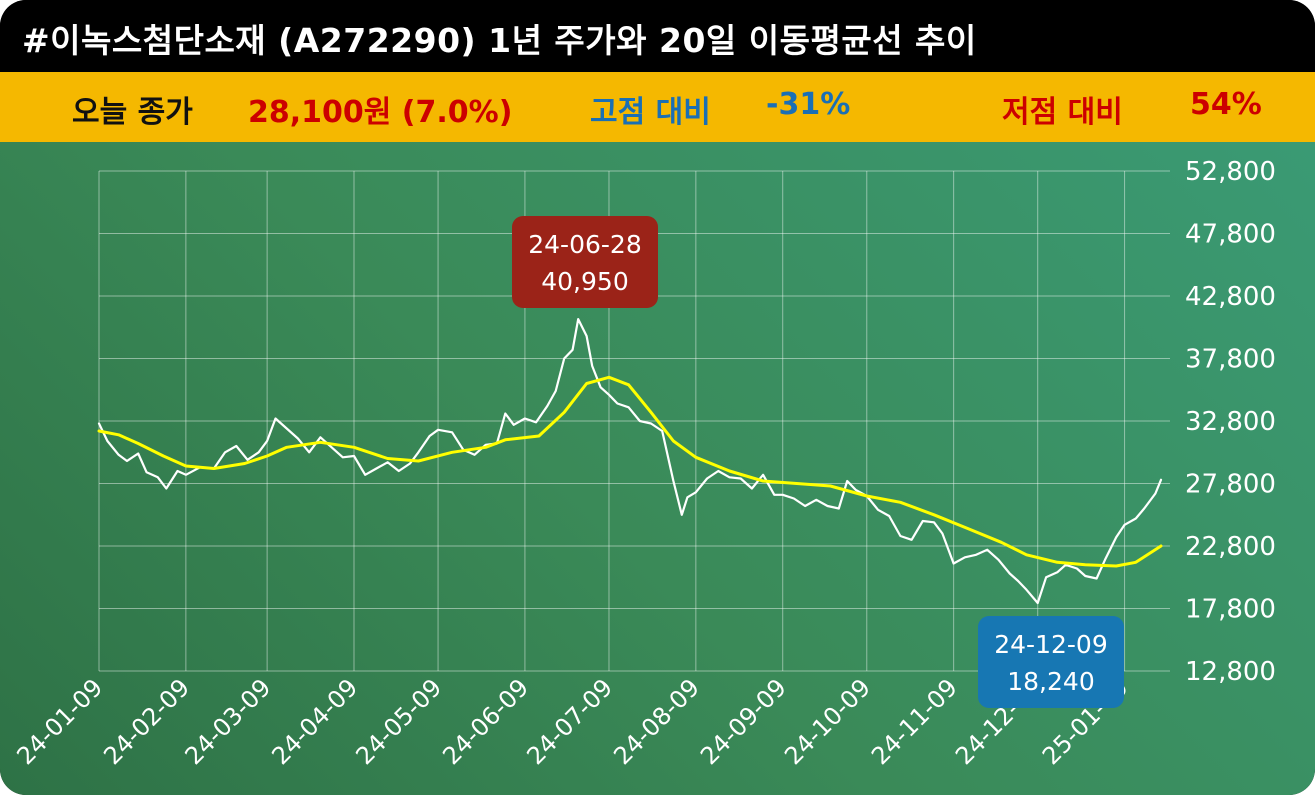  What do you see at coordinates (743, 721) in the screenshot?
I see `x-tick-label: 24-09-09` at bounding box center [743, 721].